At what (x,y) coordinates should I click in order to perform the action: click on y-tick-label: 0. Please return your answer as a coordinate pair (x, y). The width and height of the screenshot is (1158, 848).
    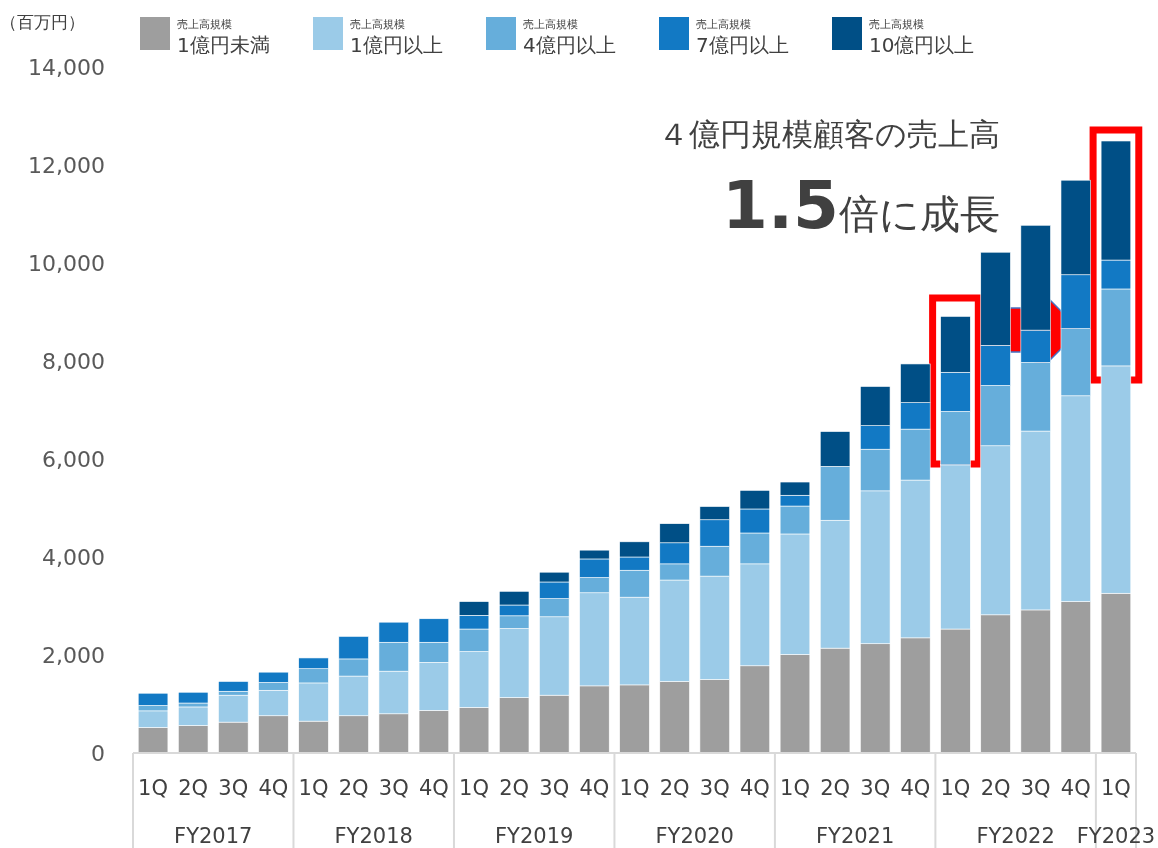
    Looking at the image, I should click on (98, 753).